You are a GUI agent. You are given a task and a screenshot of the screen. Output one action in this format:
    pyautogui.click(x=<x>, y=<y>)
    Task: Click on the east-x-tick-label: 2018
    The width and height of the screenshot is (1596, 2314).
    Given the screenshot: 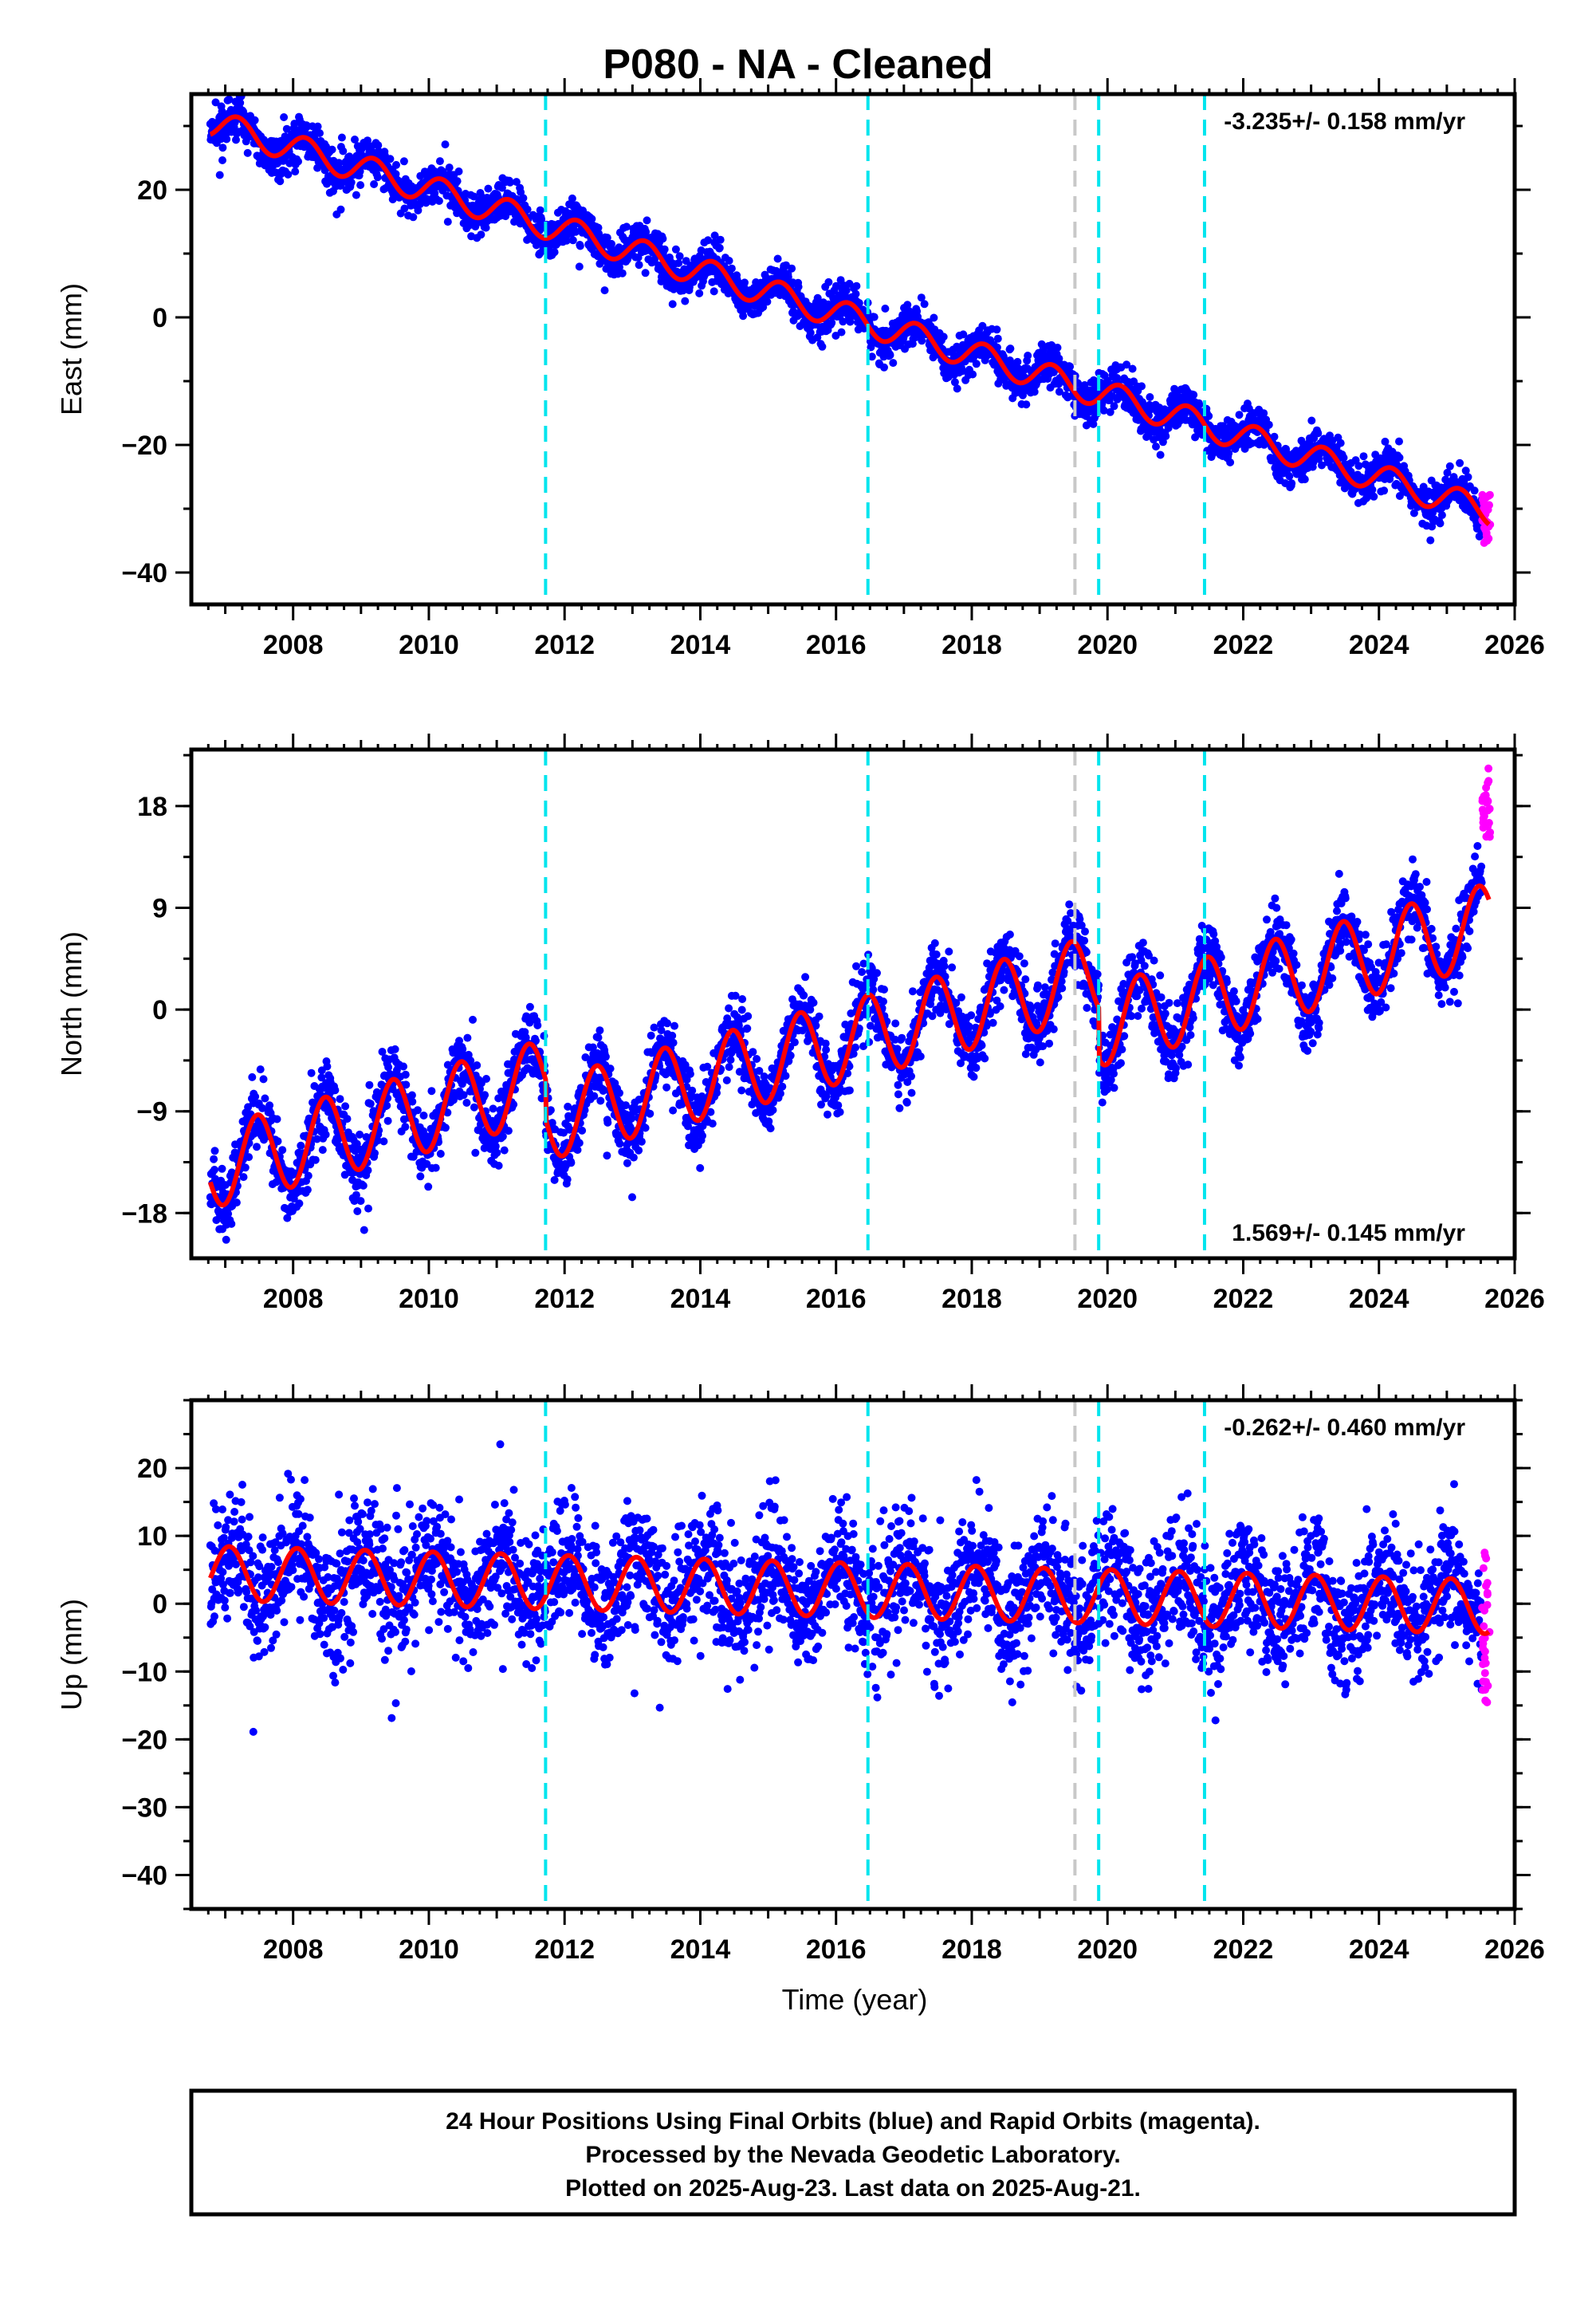 What is the action you would take?
    pyautogui.click(x=971, y=645)
    